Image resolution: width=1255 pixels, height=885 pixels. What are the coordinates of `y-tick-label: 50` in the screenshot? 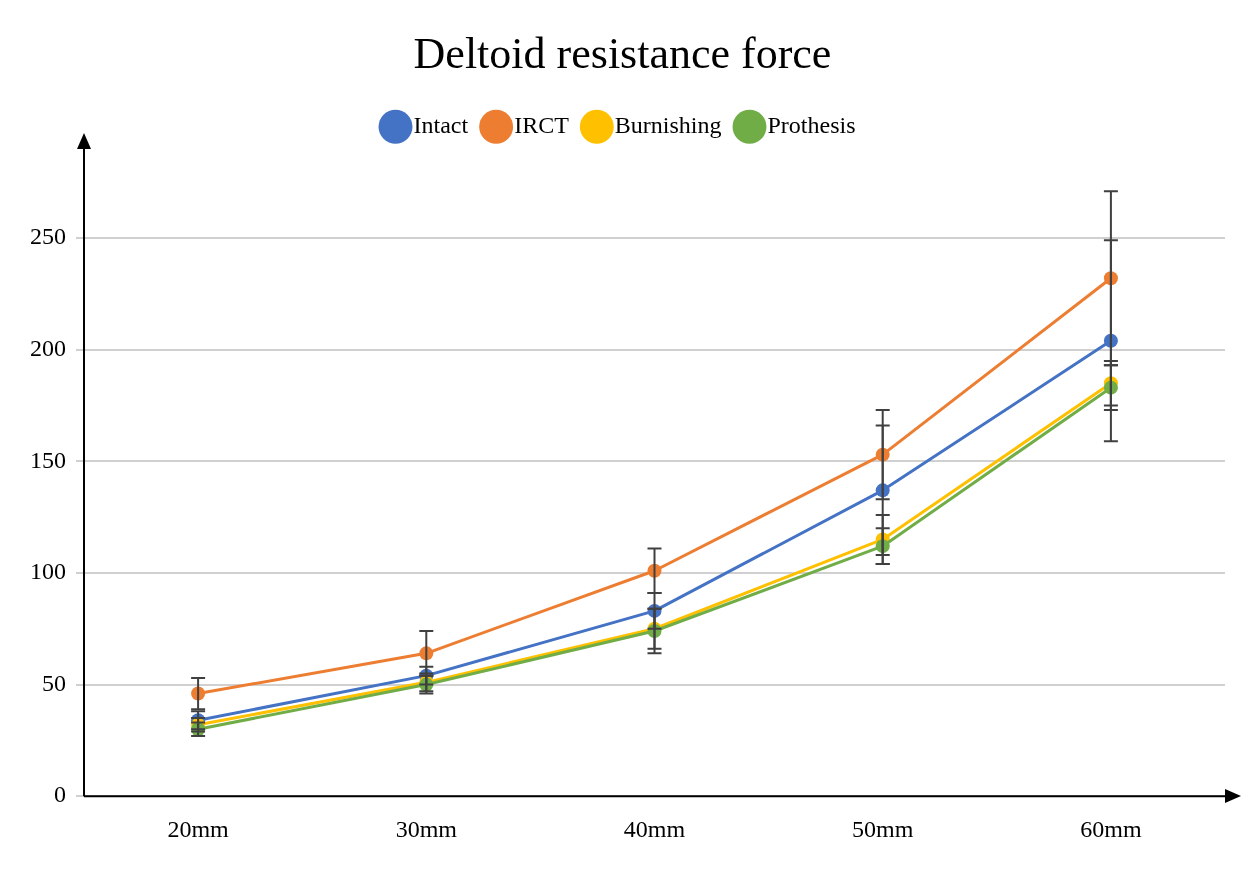 It's located at (54, 682).